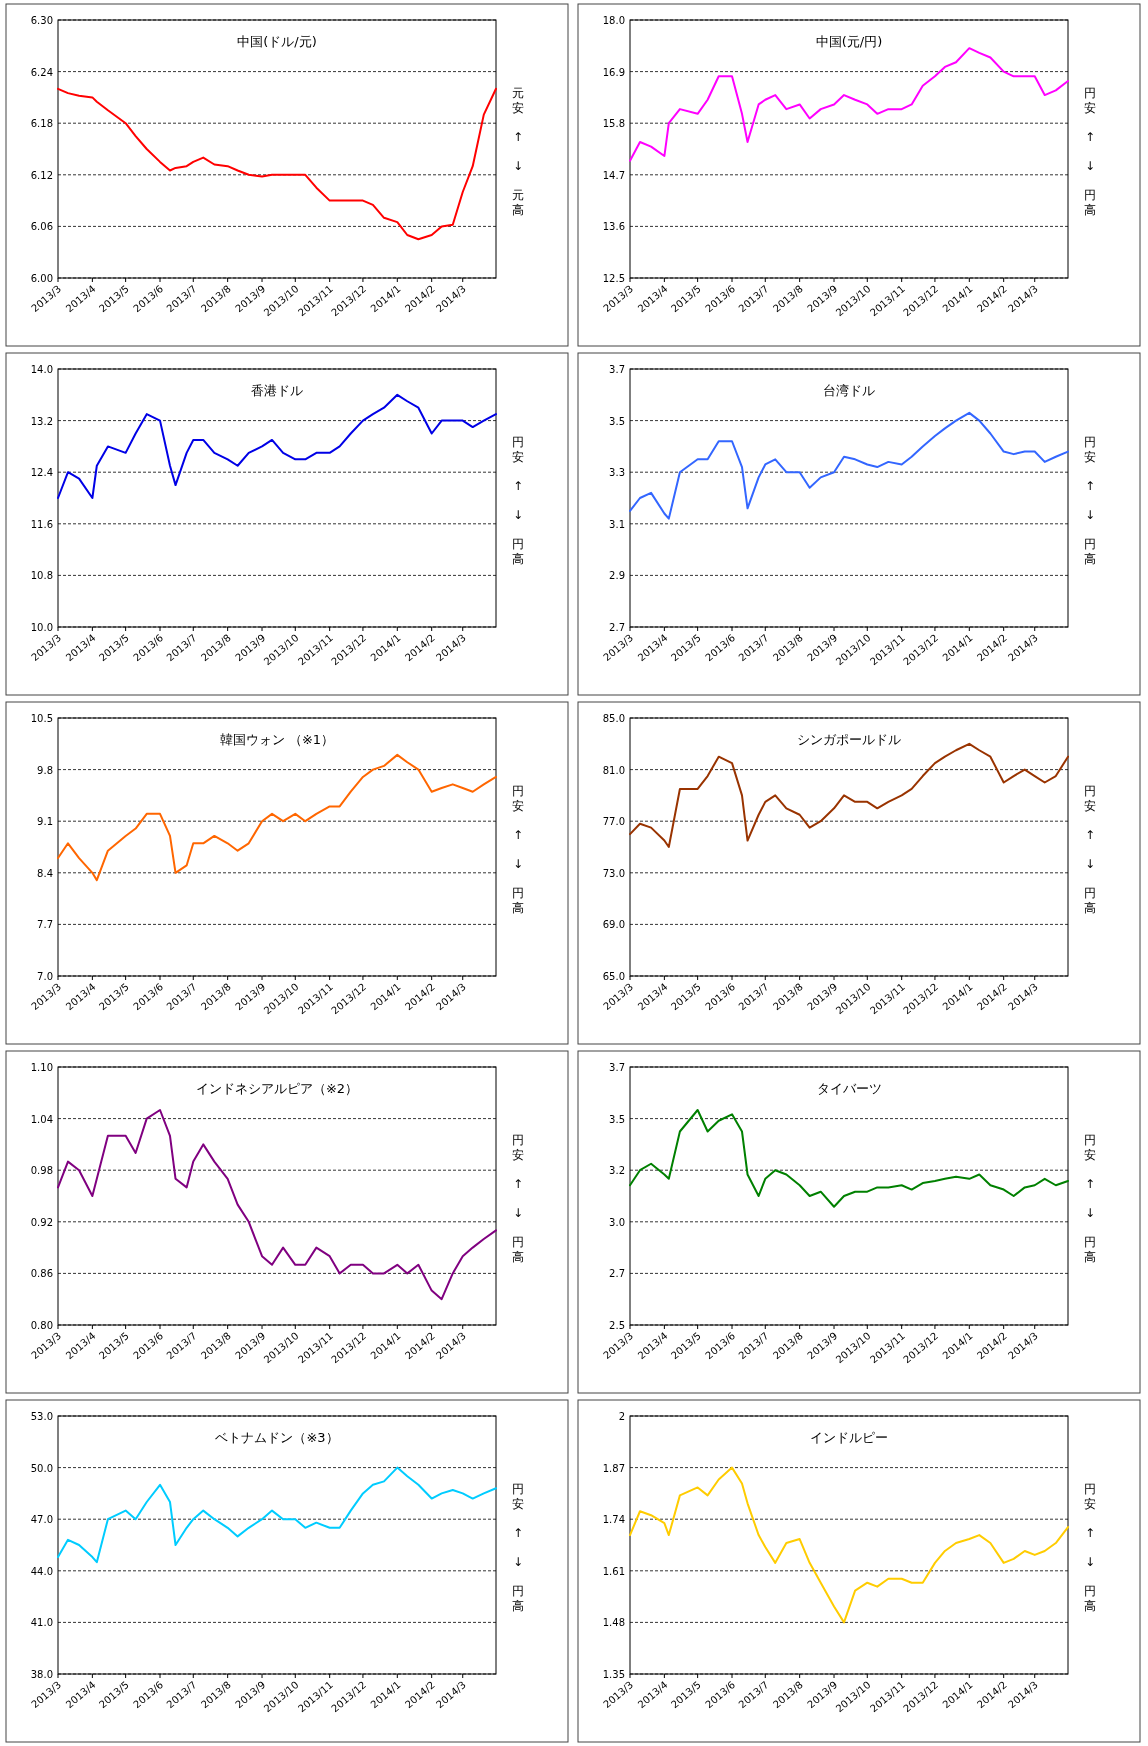 This screenshot has height=1746, width=1148. I want to click on y-tick-label: 50.0, so click(41, 1468).